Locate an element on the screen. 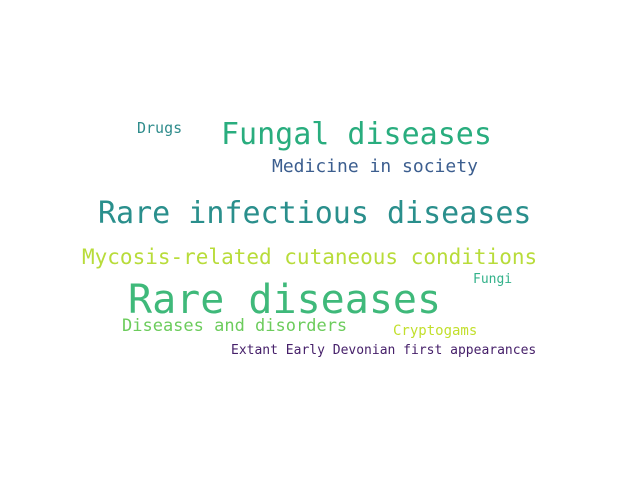 This screenshot has height=480, width=640. word-fungal-diseases: Fungal diseases is located at coordinates (356, 134).